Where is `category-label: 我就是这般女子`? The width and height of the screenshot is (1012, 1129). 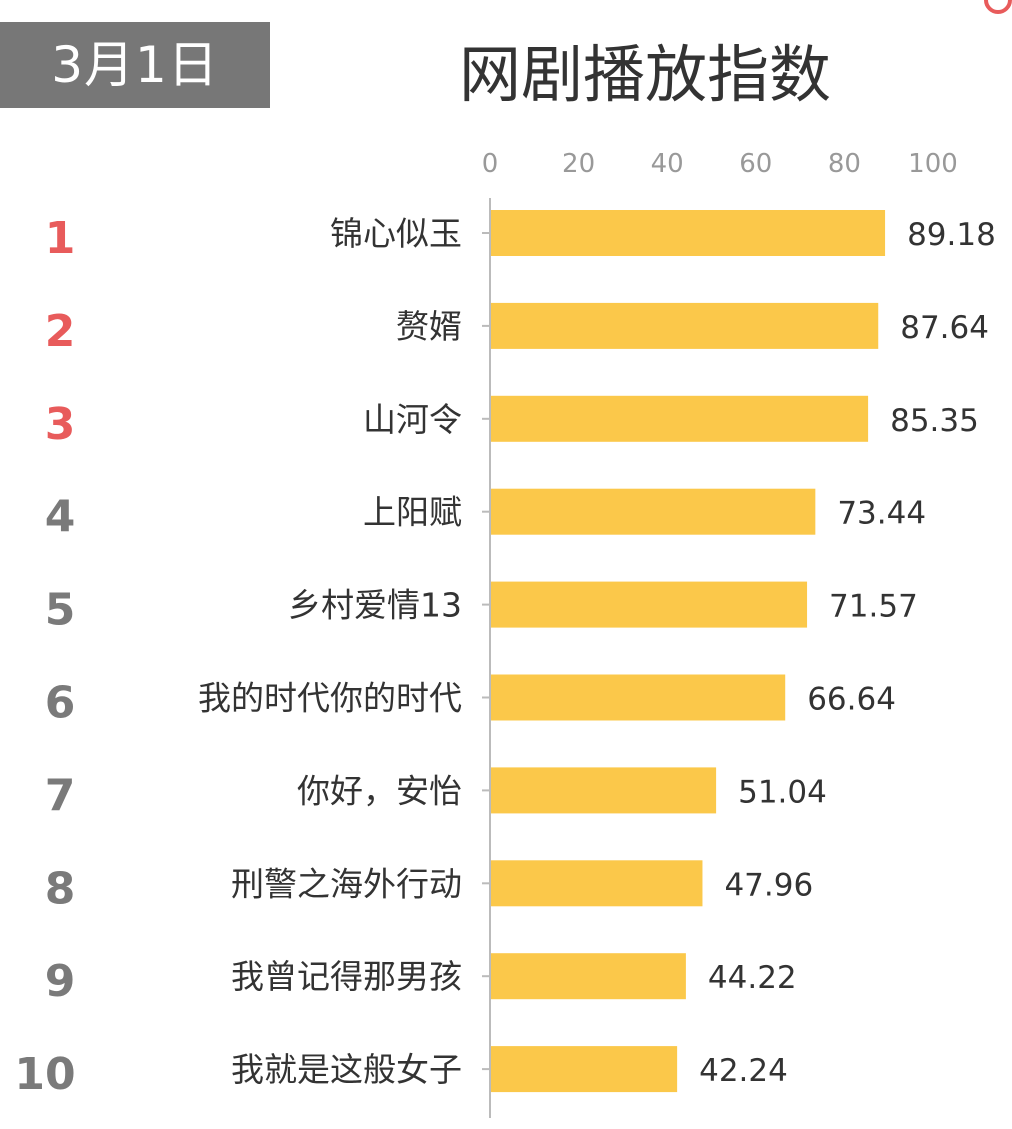
category-label: 我就是这般女子 is located at coordinates (346, 1069).